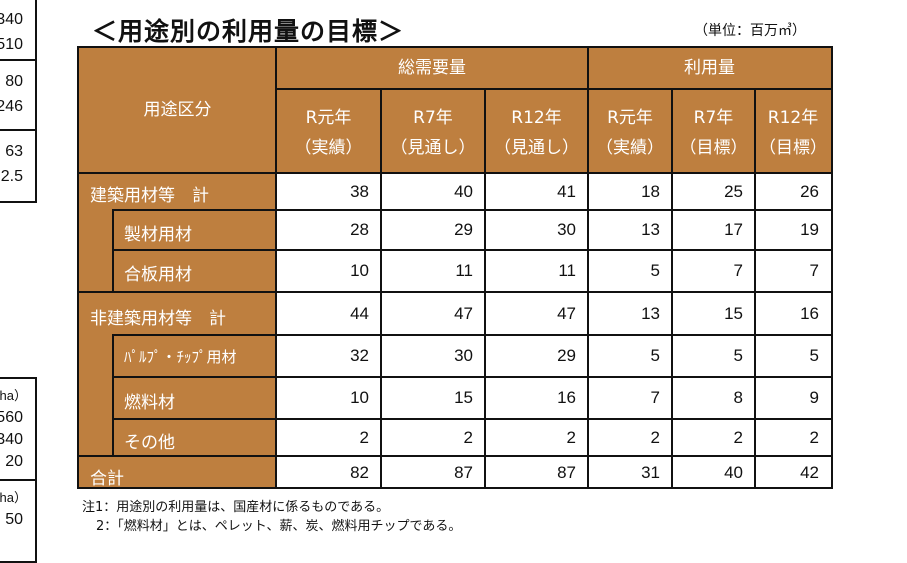 This screenshot has width=907, height=563. What do you see at coordinates (536, 131) in the screenshot?
I see `col-header-demand-r12: R12年 （見通し）` at bounding box center [536, 131].